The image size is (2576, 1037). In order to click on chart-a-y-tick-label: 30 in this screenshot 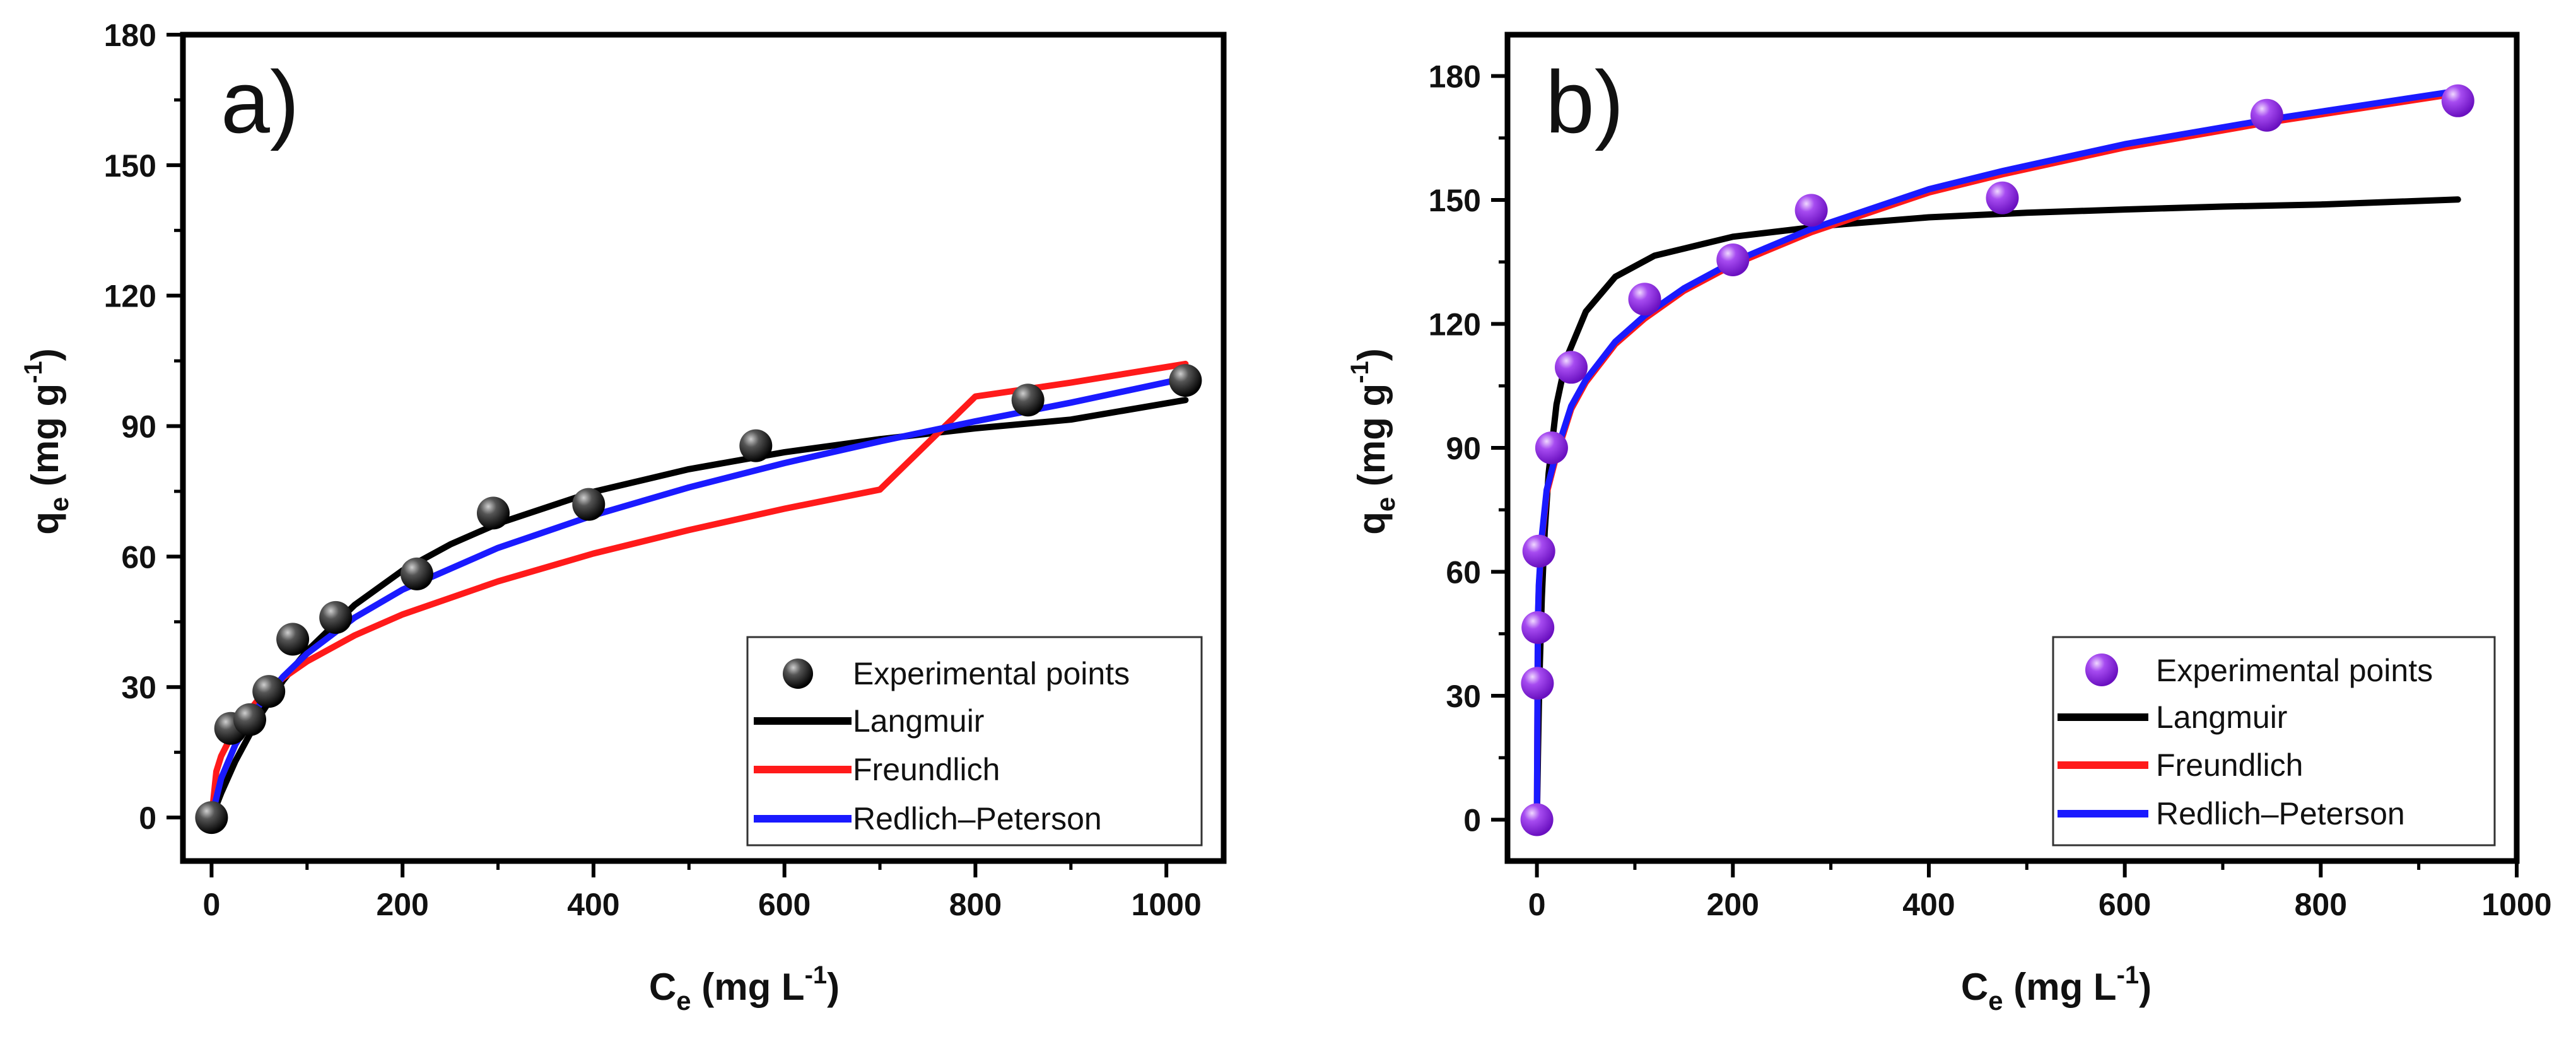, I will do `click(138, 688)`.